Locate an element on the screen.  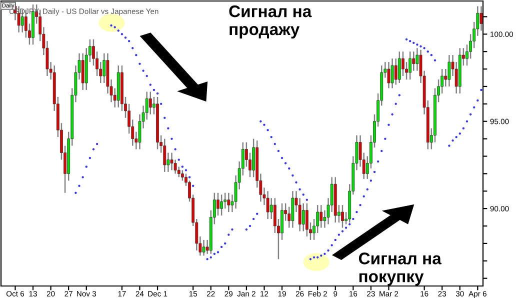
annotation: Сигнал на продажу is located at coordinates (270, 21).